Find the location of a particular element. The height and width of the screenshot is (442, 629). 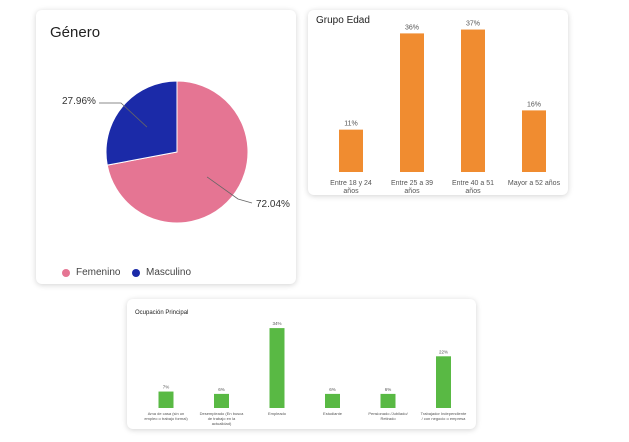

label-line-femenino is located at coordinates (229, 190).